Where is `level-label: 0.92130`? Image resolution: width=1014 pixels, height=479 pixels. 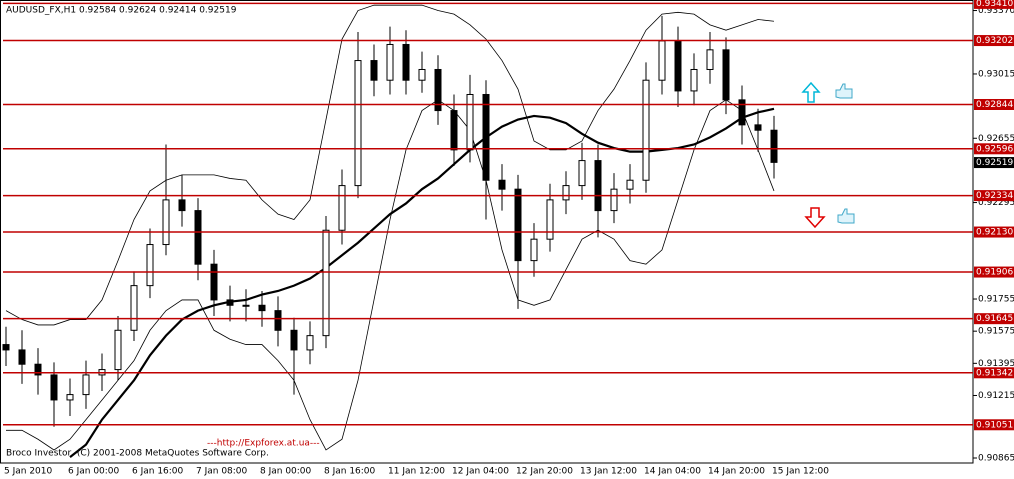 level-label: 0.92130 is located at coordinates (994, 233).